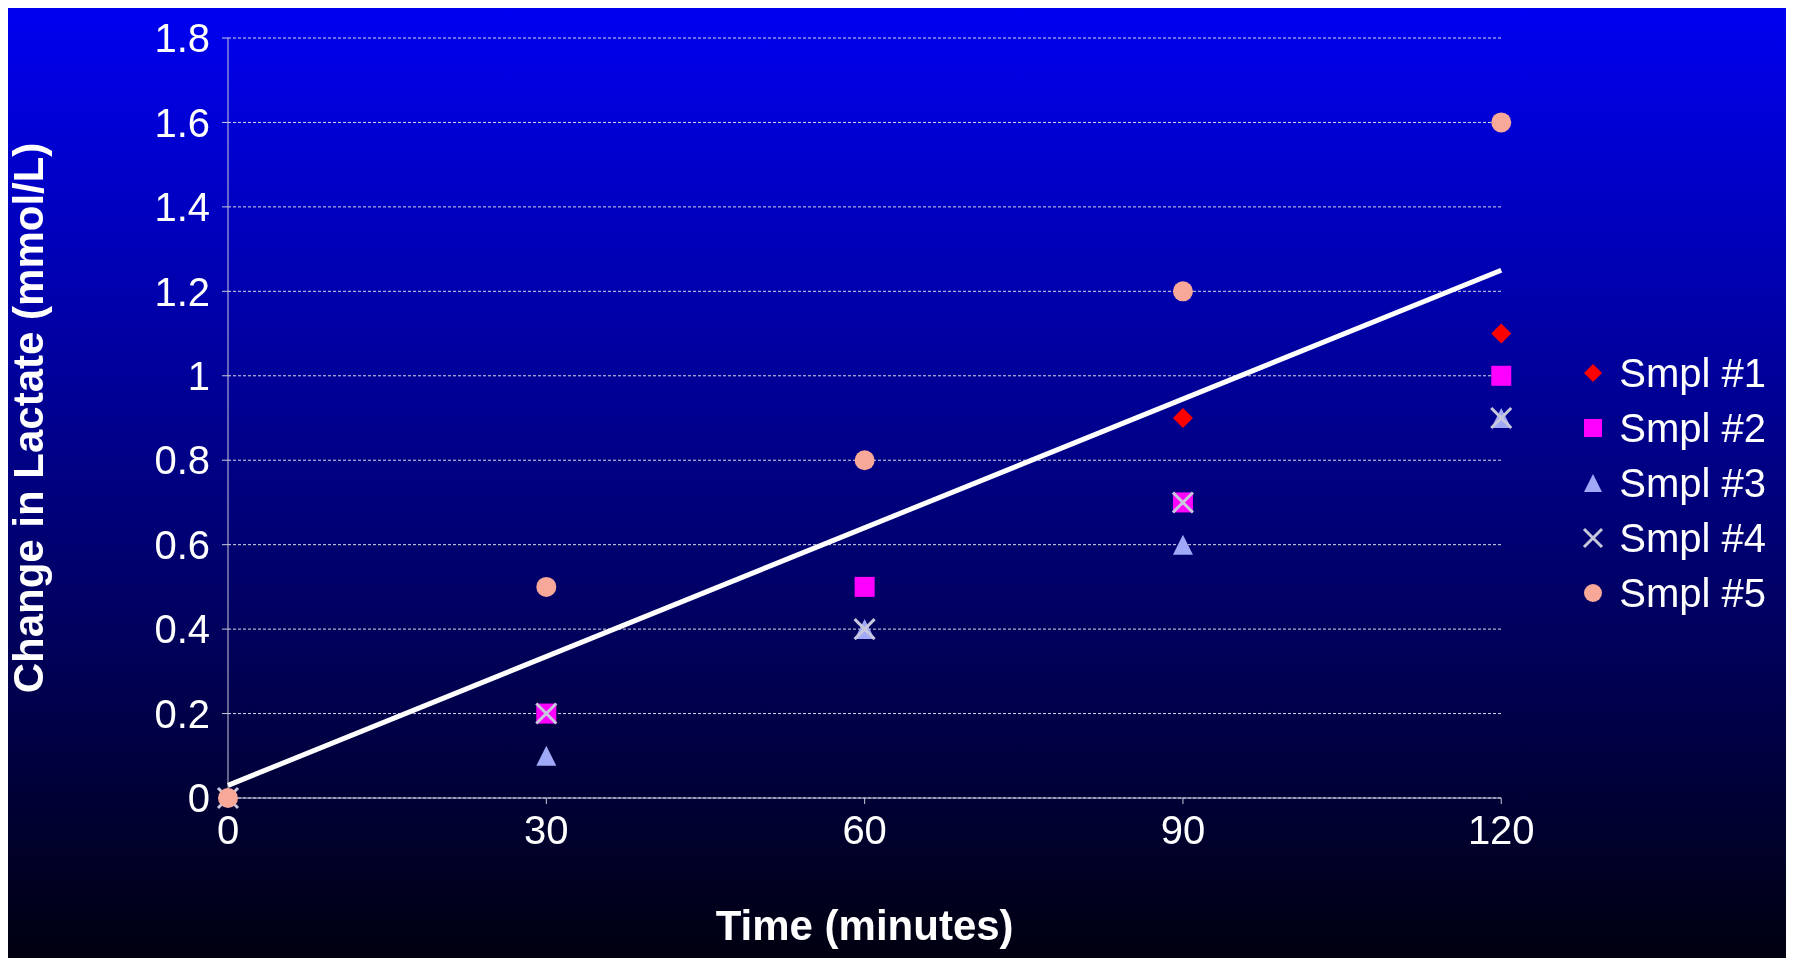 The image size is (1794, 967). Describe the element at coordinates (182, 207) in the screenshot. I see `y-tick-label: 1.4` at that location.